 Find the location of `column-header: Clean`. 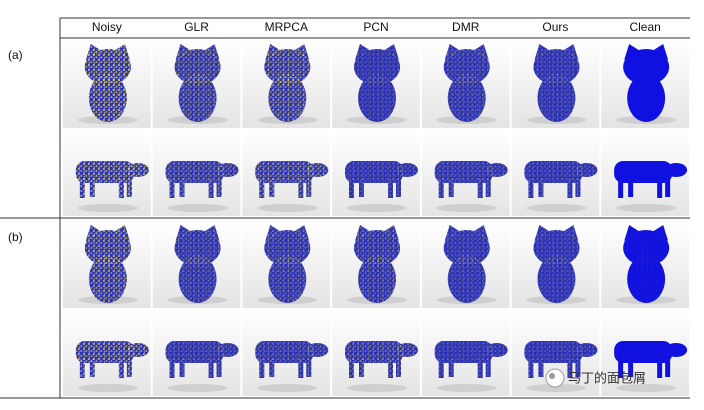

column-header: Clean is located at coordinates (644, 27).